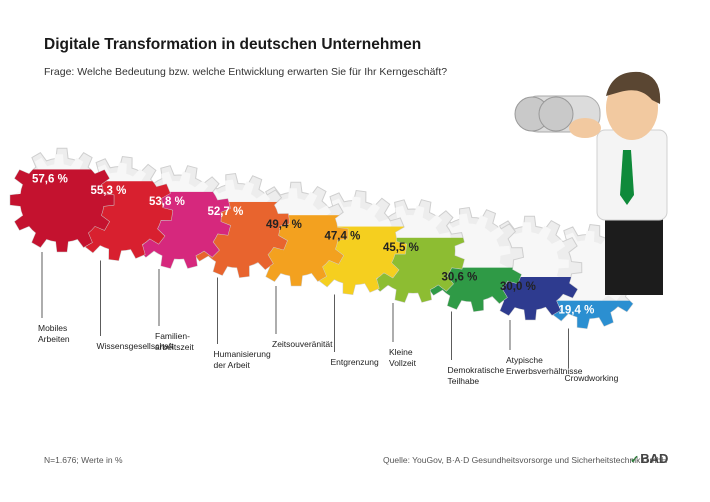 The width and height of the screenshot is (710, 502). What do you see at coordinates (242, 354) in the screenshot?
I see `category-label: Humanisierung` at bounding box center [242, 354].